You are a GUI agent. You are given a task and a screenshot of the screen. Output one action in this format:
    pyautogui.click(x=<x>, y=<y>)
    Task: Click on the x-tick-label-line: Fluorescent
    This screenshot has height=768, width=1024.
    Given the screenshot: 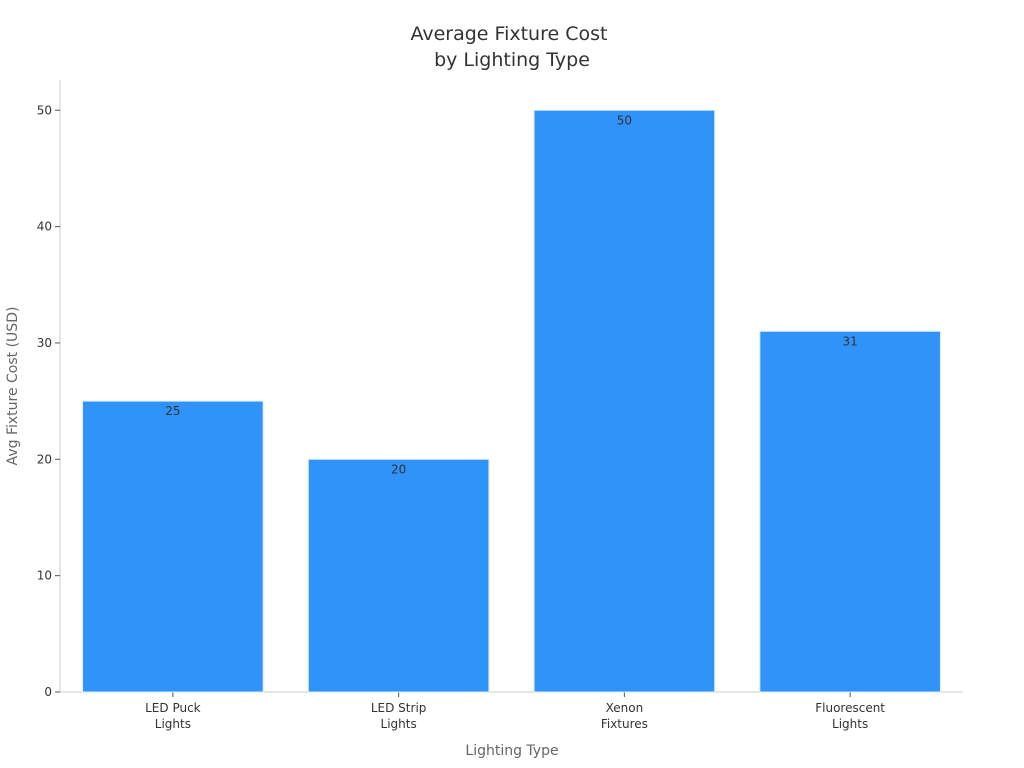 What is the action you would take?
    pyautogui.click(x=850, y=708)
    